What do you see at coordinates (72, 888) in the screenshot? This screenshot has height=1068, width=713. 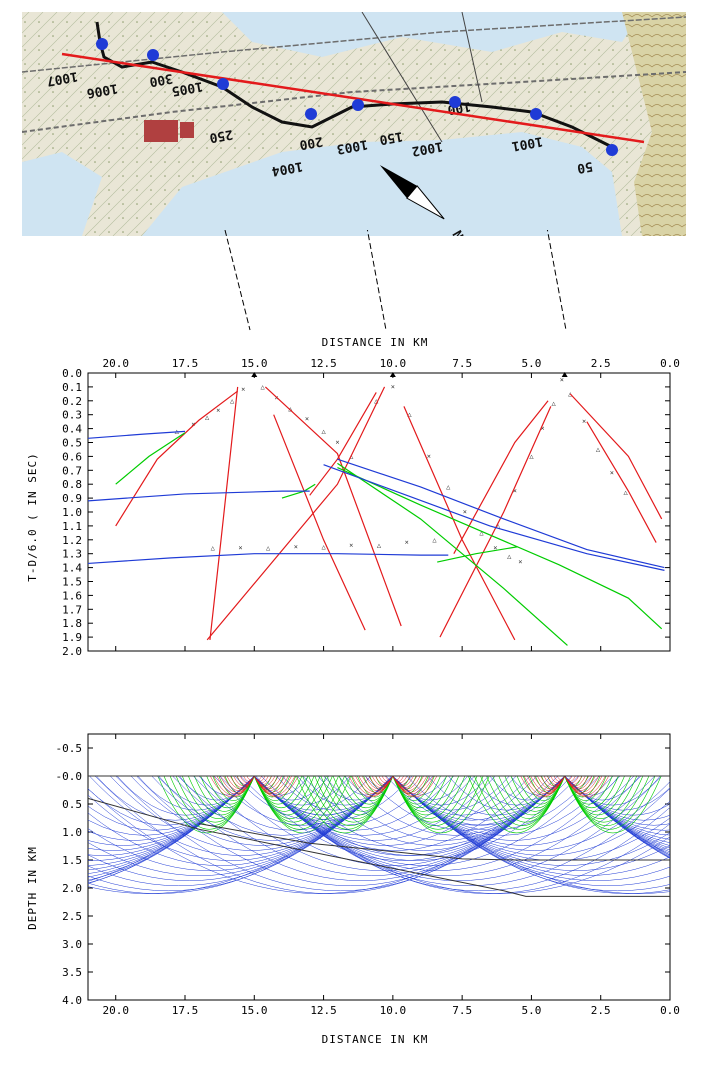 I see `ray-ytick-label: 2.0` at bounding box center [72, 888].